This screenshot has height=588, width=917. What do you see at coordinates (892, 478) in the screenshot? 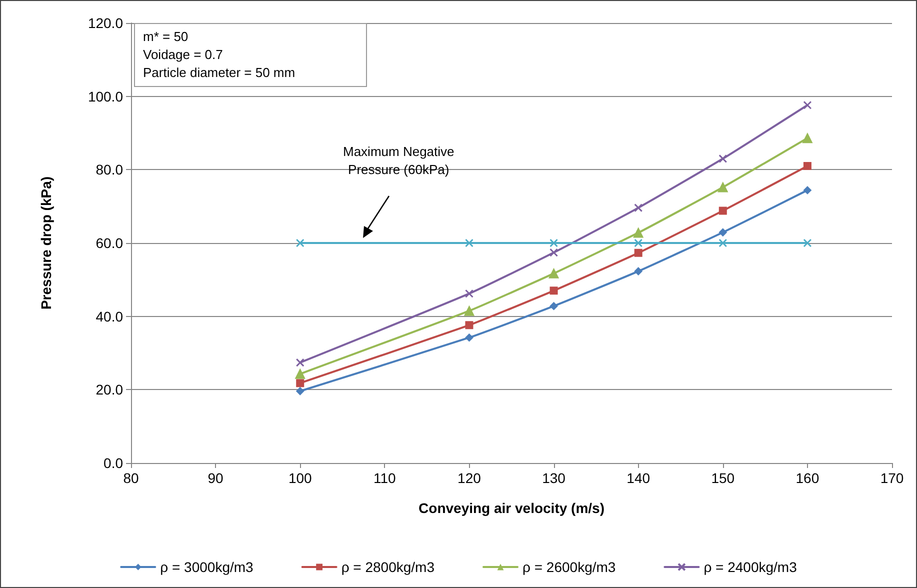
I see `x-tick-label: 170` at bounding box center [892, 478].